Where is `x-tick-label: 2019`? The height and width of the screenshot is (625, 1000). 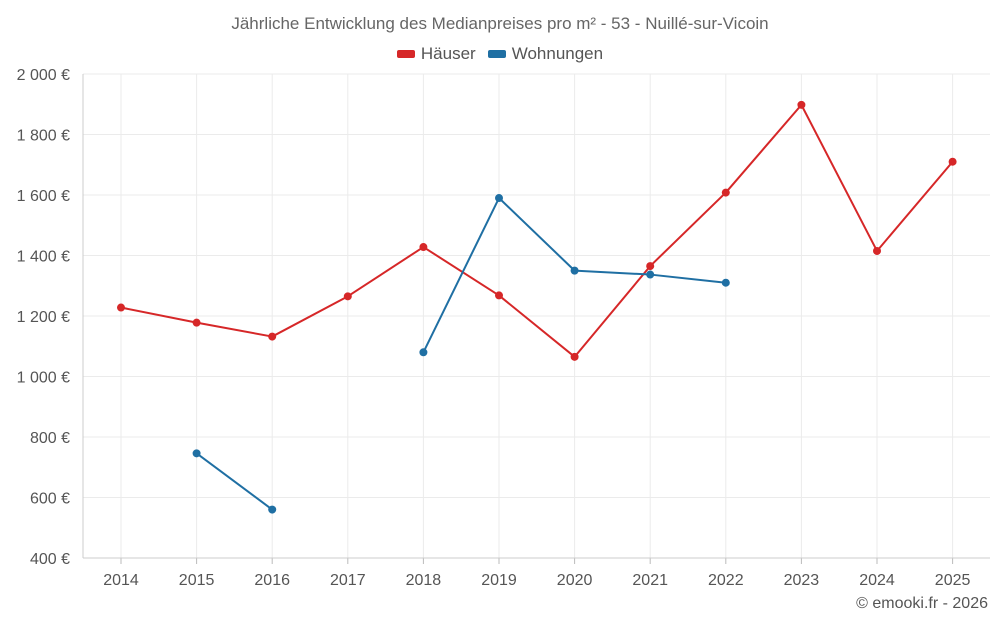
x-tick-label: 2019 is located at coordinates (499, 580).